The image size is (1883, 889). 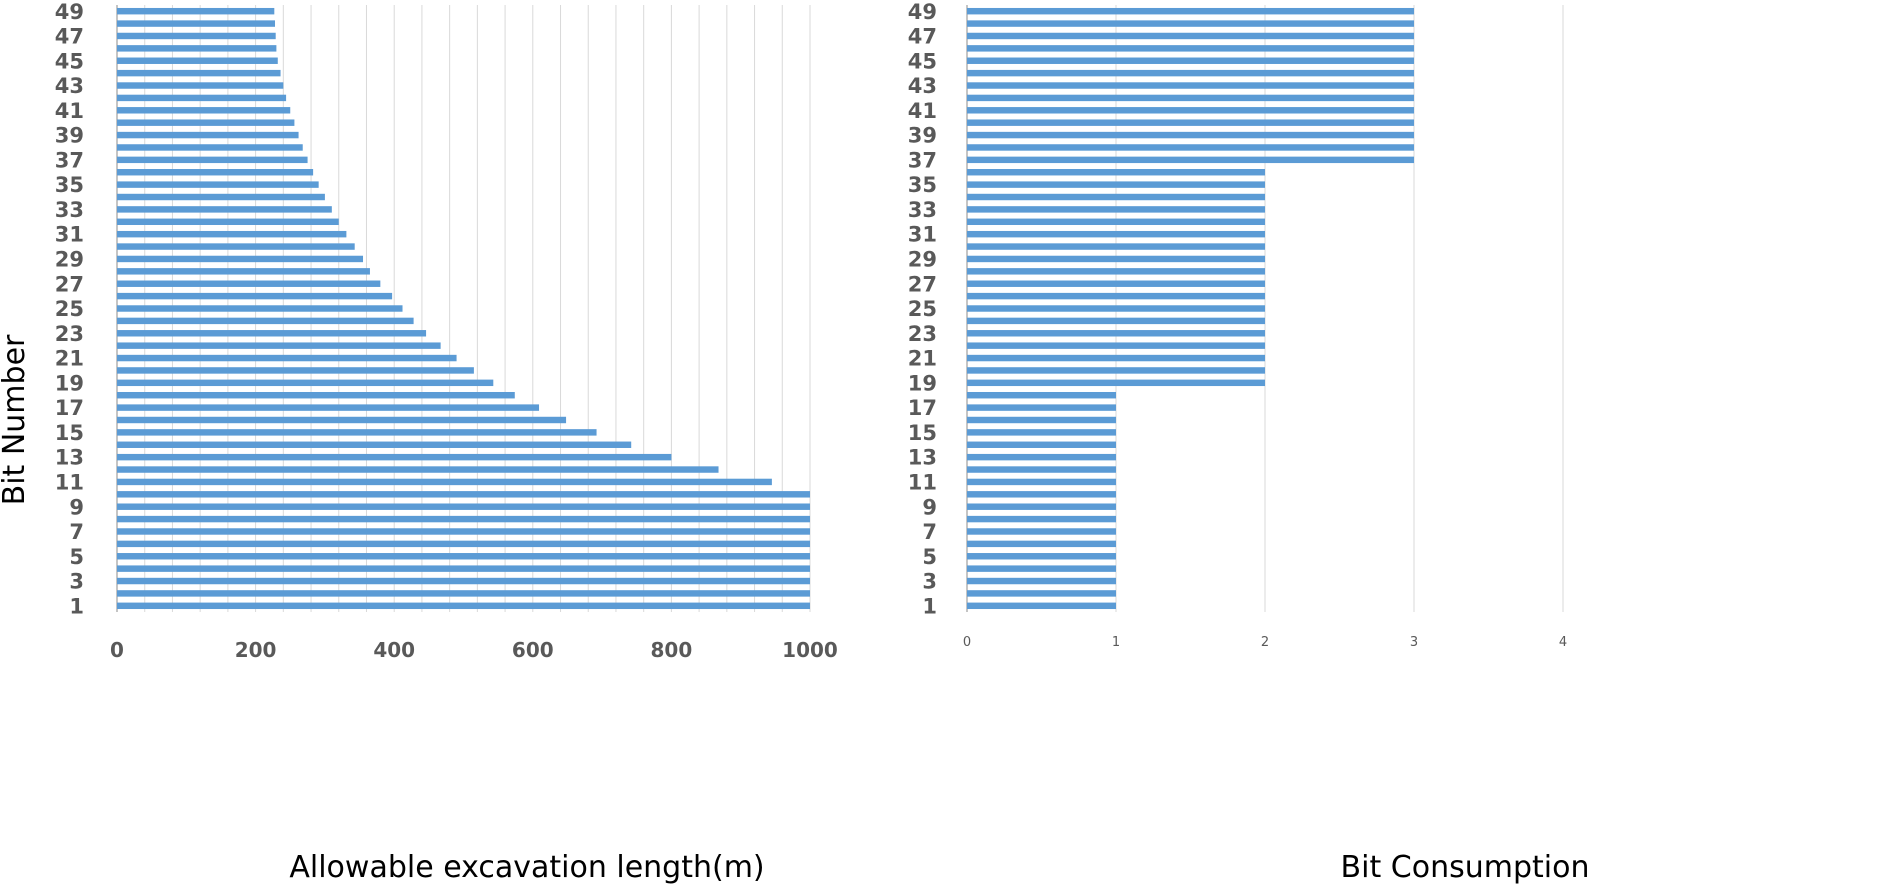 I want to click on y-tick-label: 17, so click(x=922, y=408).